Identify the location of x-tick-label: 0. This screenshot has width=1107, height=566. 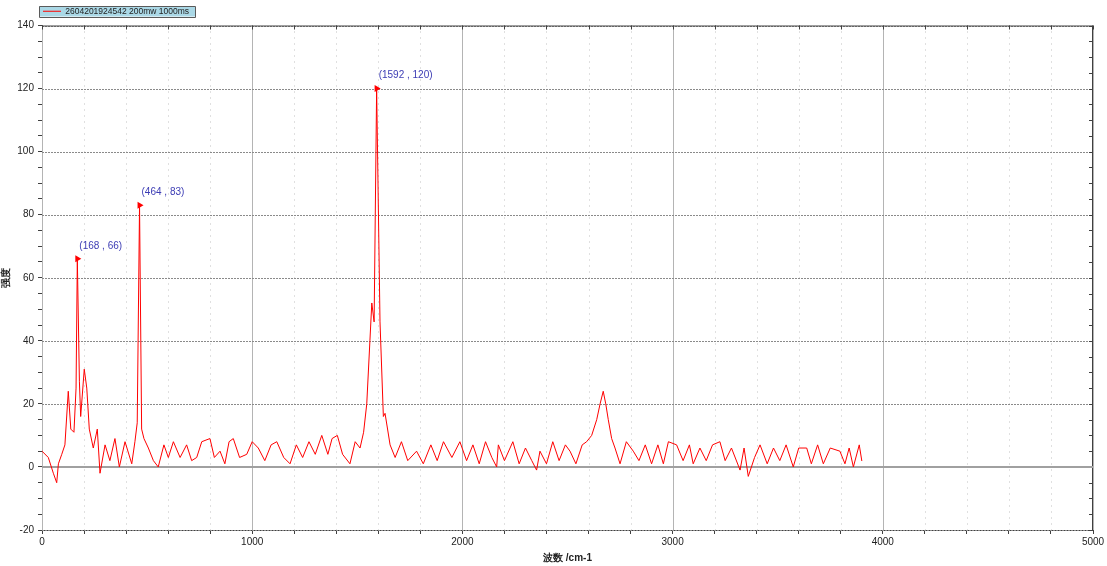
(42, 541).